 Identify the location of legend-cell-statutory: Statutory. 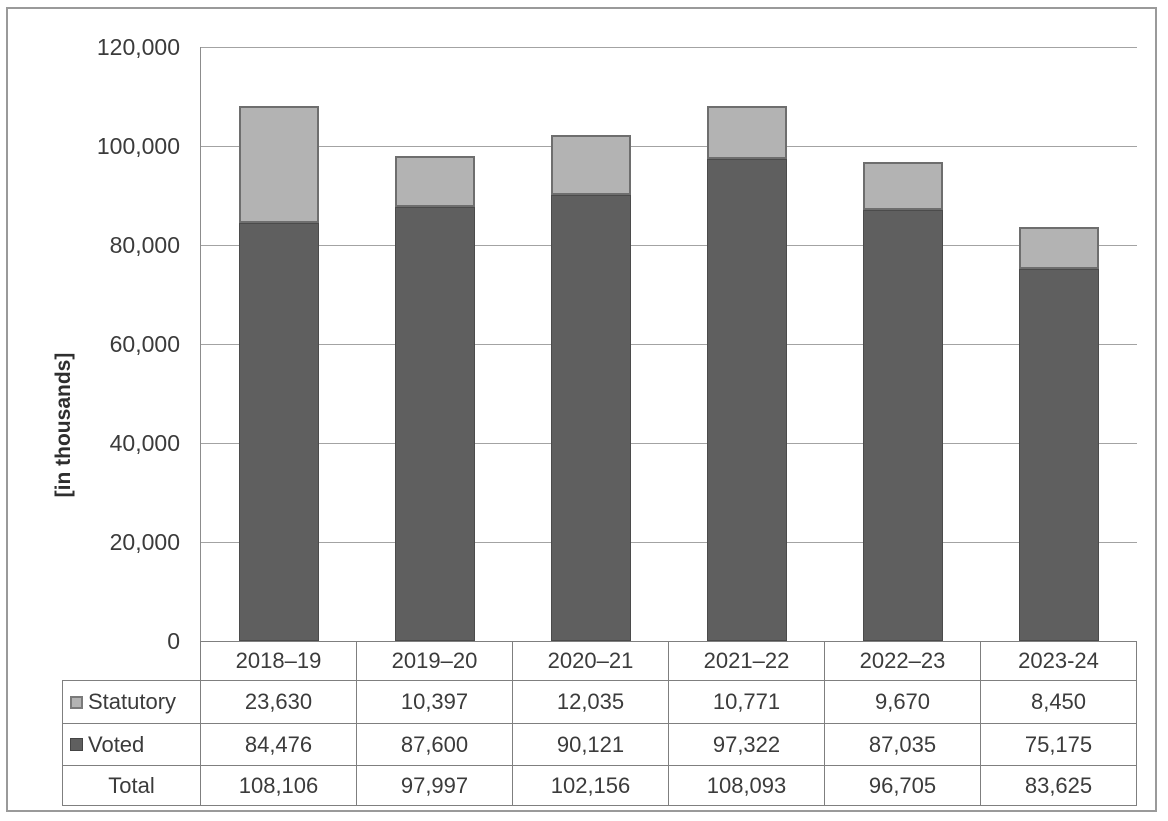
(131, 702).